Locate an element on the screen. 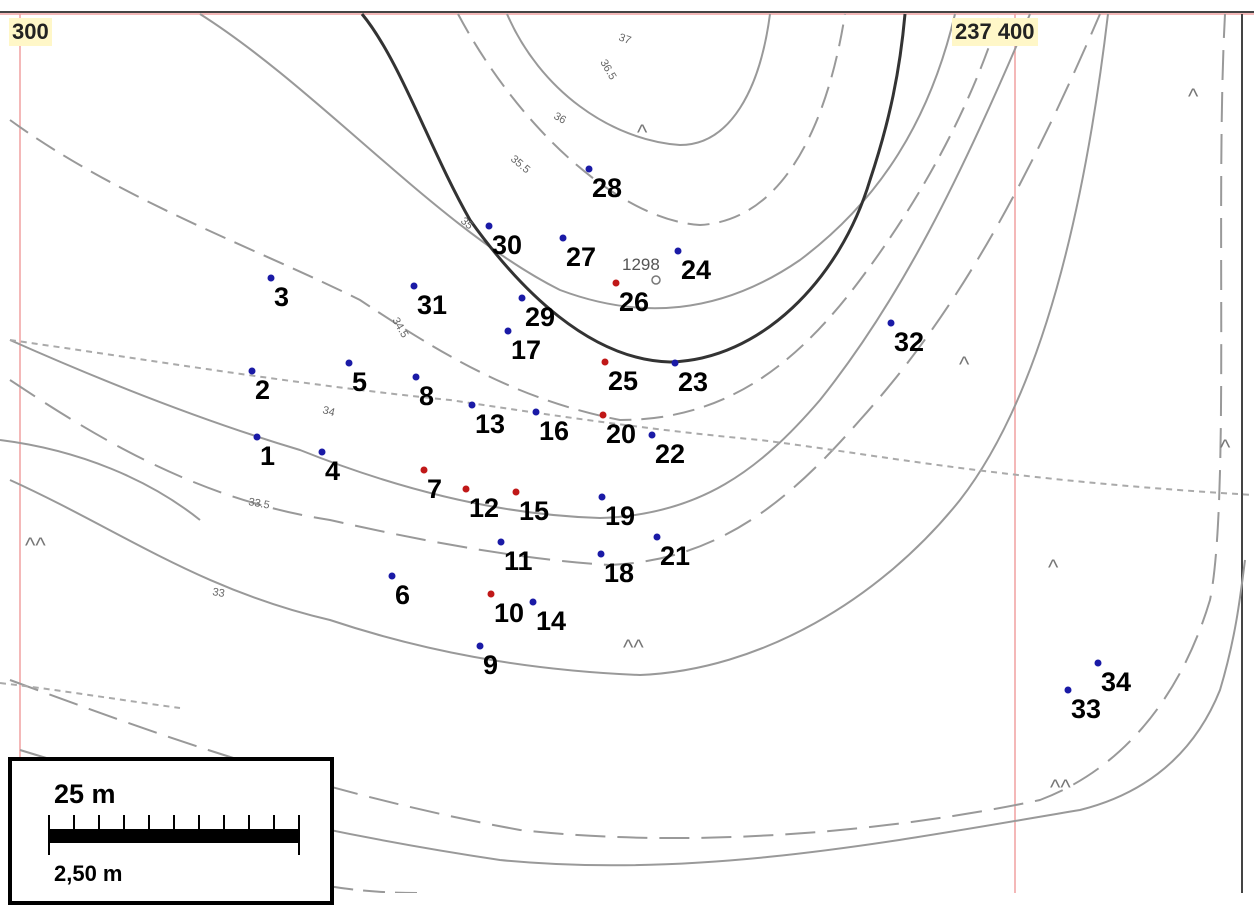 The width and height of the screenshot is (1254, 905). contour-label: 35 is located at coordinates (466, 223).